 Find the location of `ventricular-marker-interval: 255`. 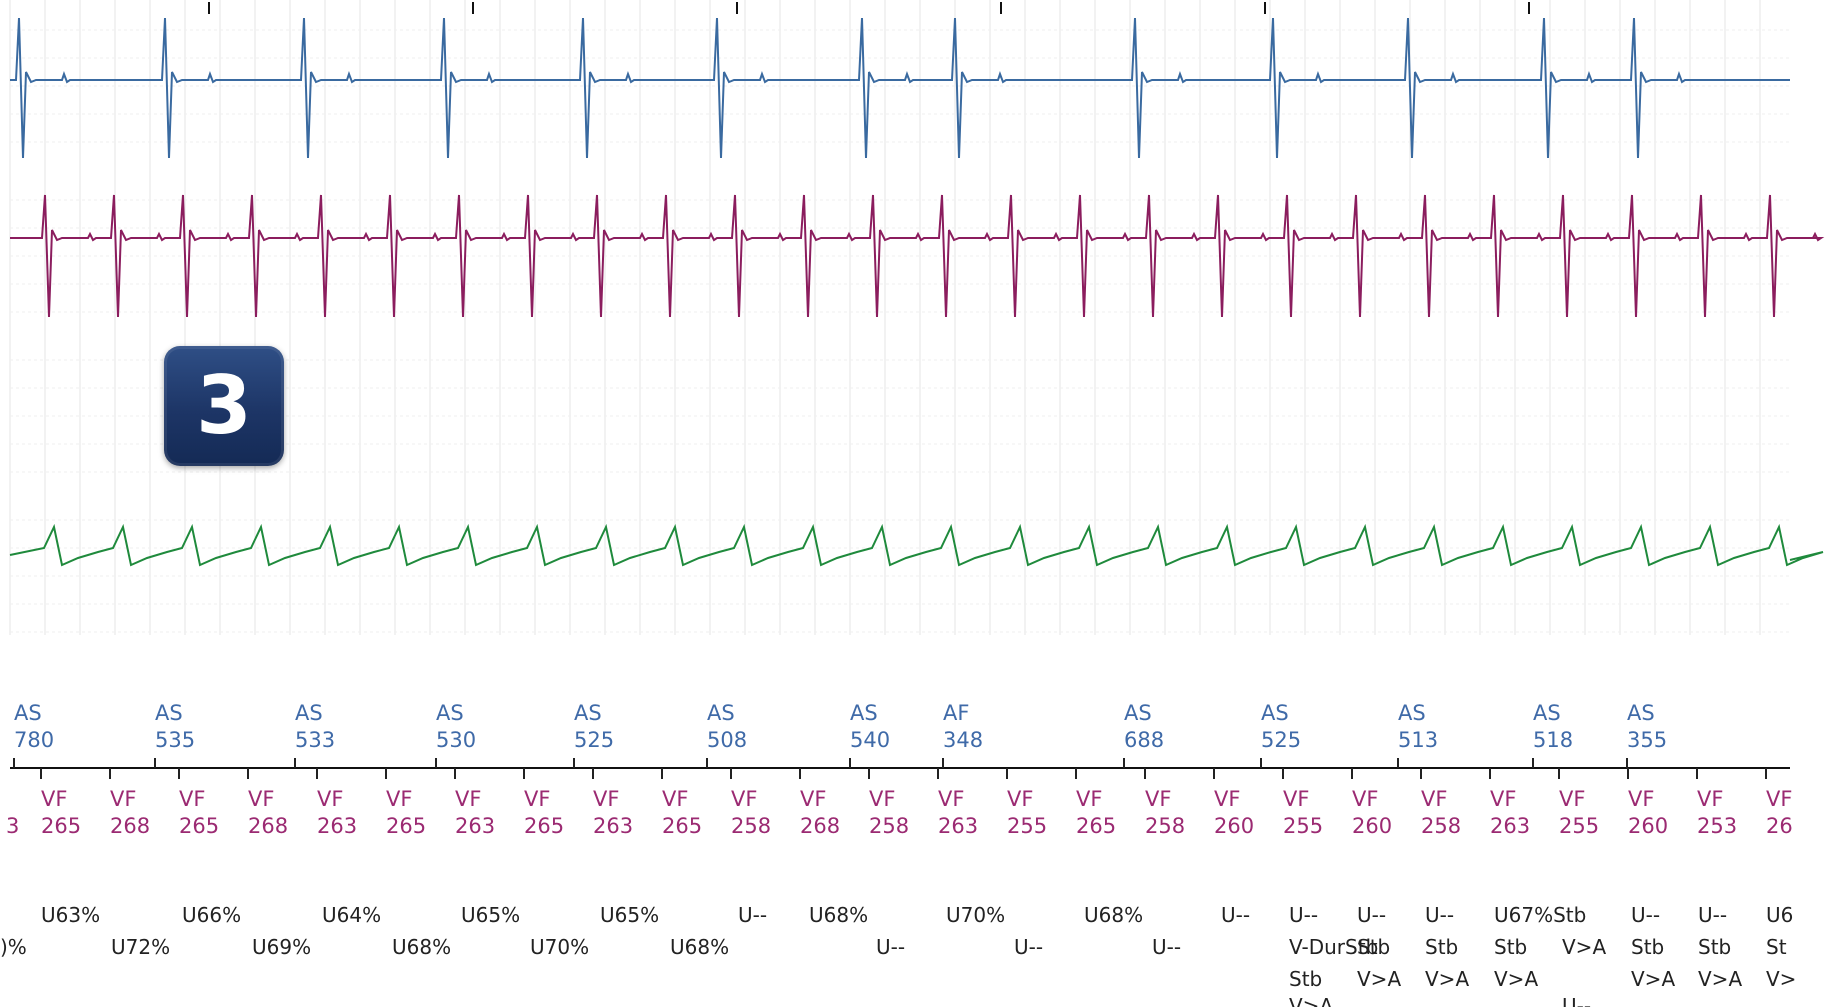

ventricular-marker-interval: 255 is located at coordinates (1303, 826).